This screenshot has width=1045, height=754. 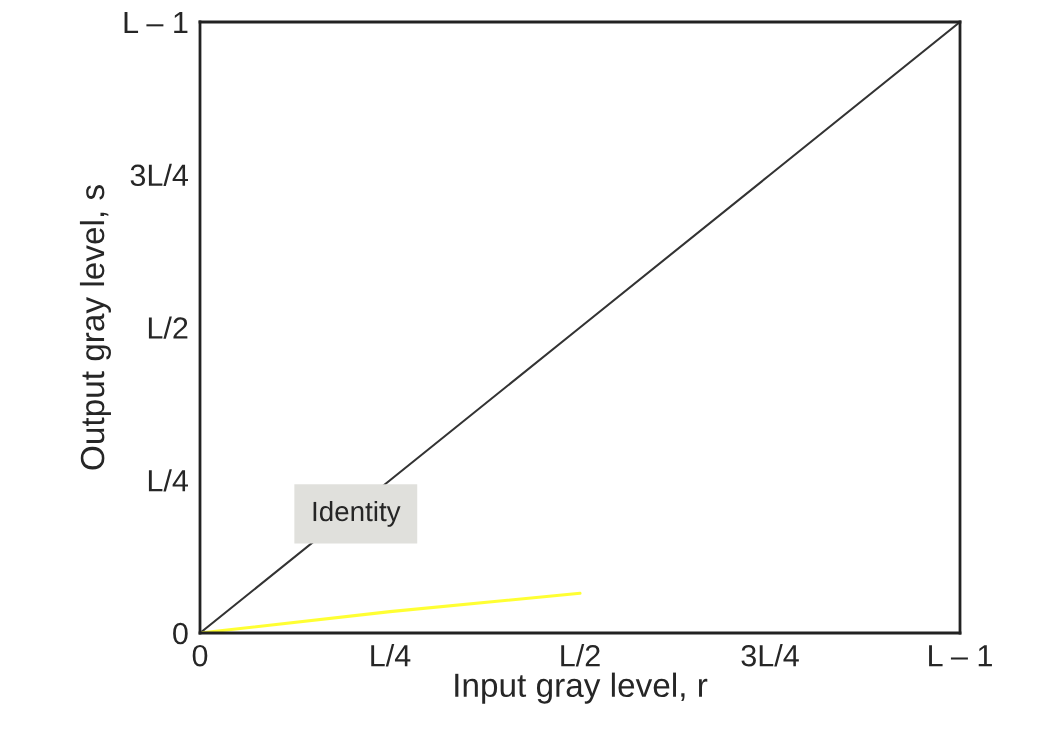 I want to click on text: 0, so click(x=180, y=633).